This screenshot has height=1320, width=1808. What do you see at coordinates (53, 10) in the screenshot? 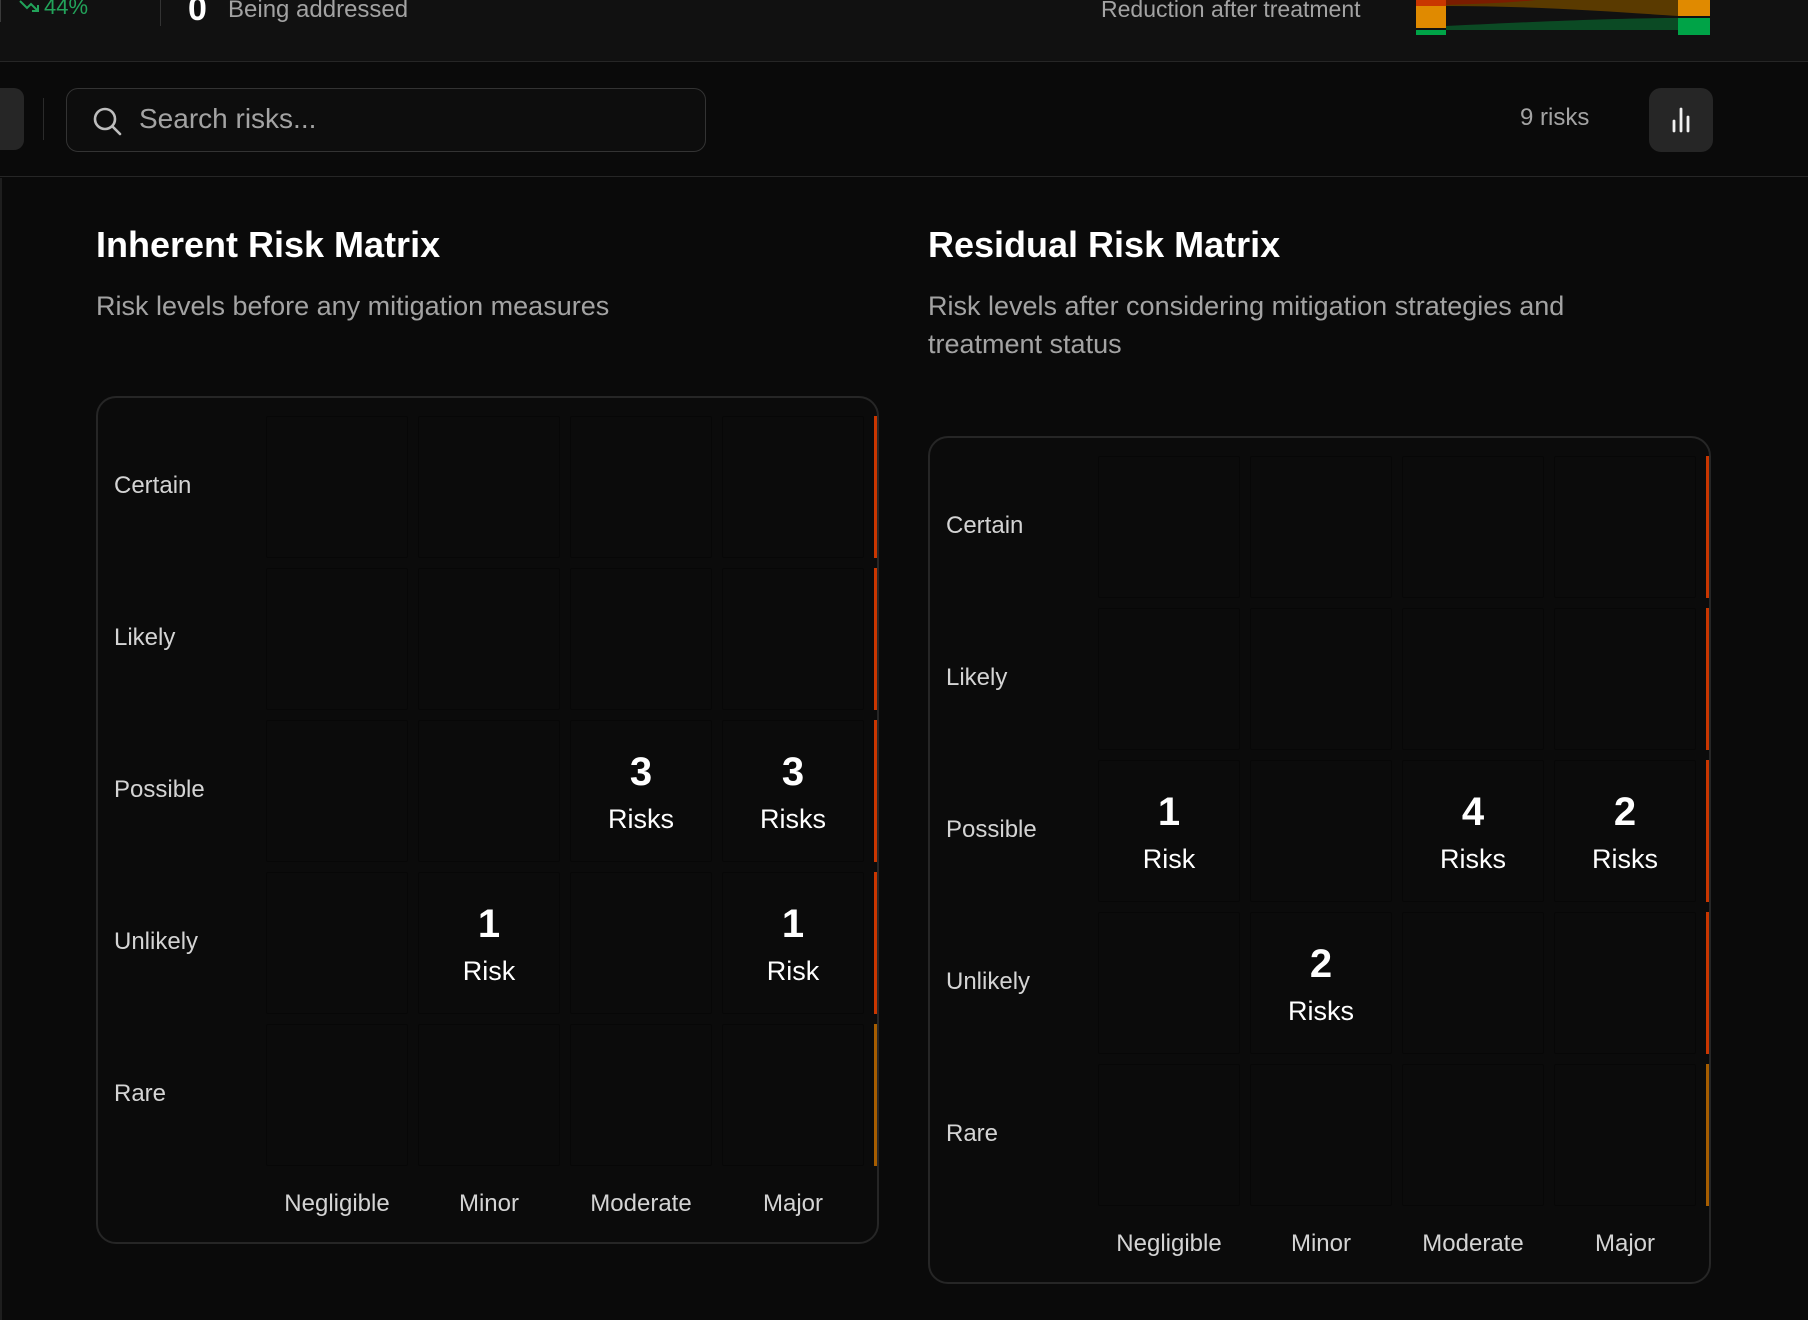
I see `trend-indicator: 44%` at bounding box center [53, 10].